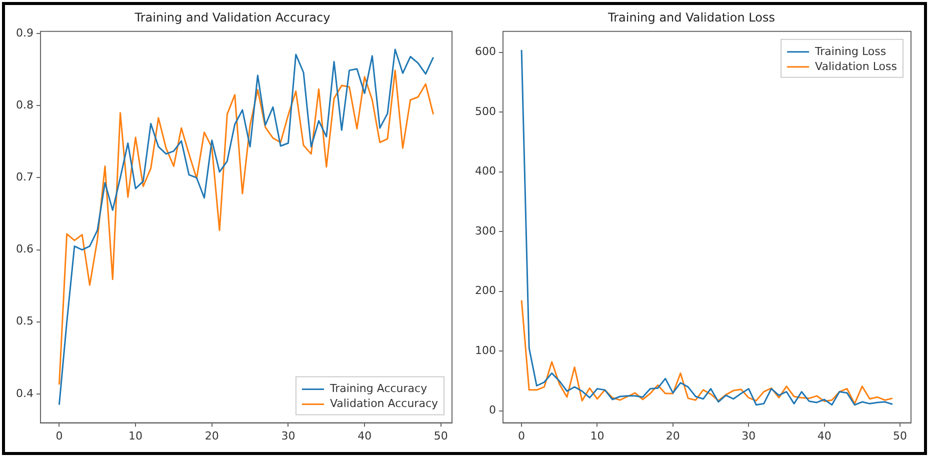  What do you see at coordinates (25, 249) in the screenshot?
I see `y-tick-label: 0.6` at bounding box center [25, 249].